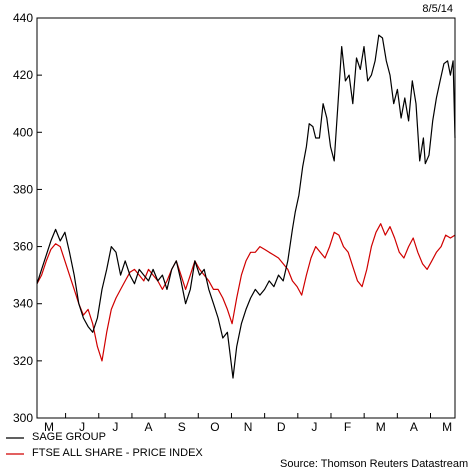  Describe the element at coordinates (23, 247) in the screenshot. I see `y-tick-label: 360` at that location.